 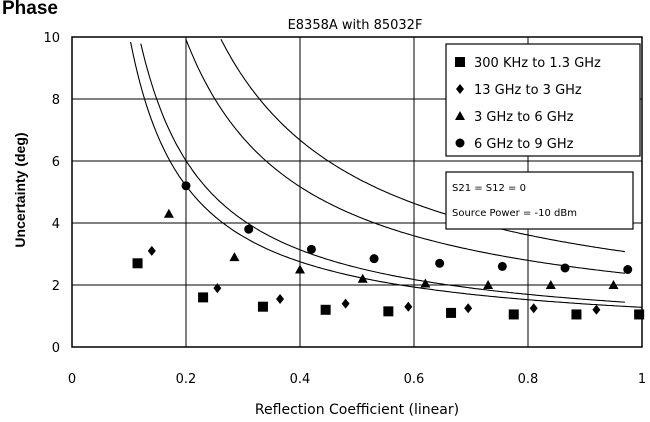 What do you see at coordinates (56, 348) in the screenshot?
I see `y-tick-label: 0` at bounding box center [56, 348].